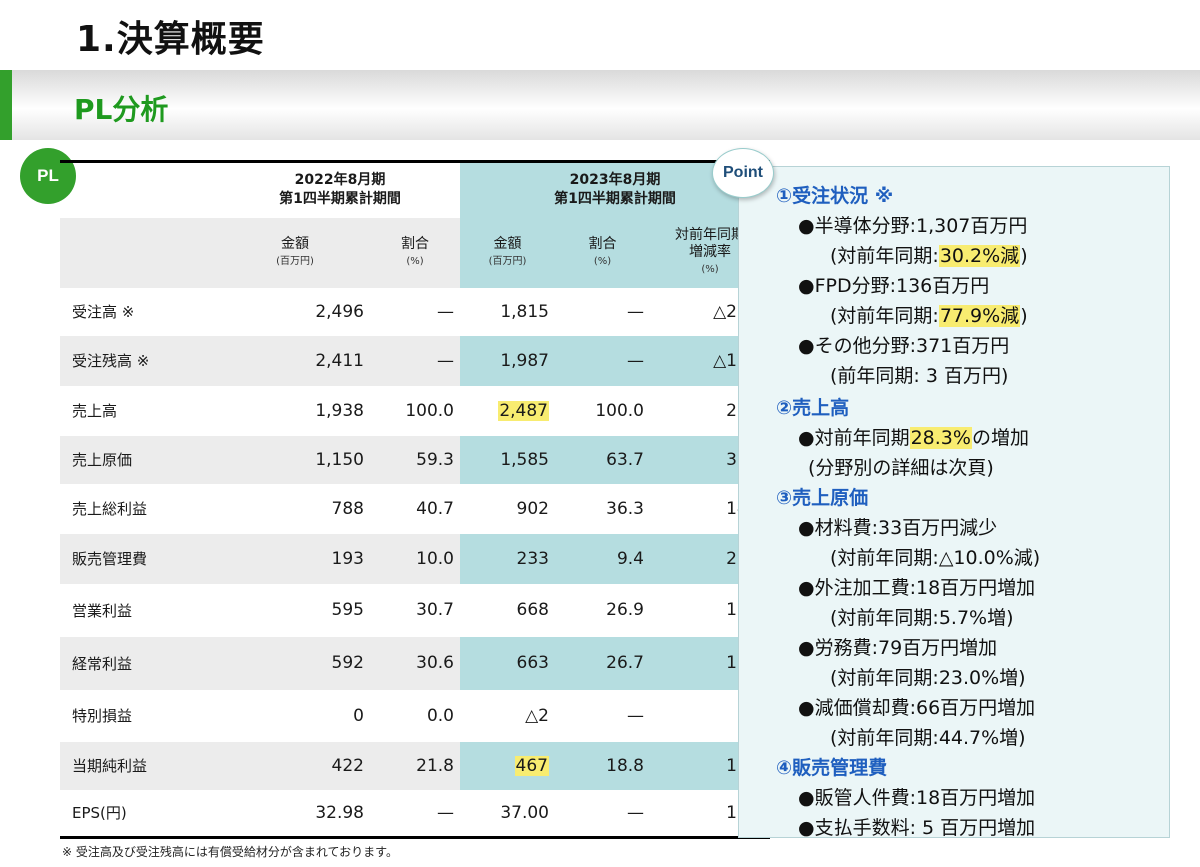 The height and width of the screenshot is (867, 1200). I want to click on point-heading-sales: ②売上高, so click(813, 408).